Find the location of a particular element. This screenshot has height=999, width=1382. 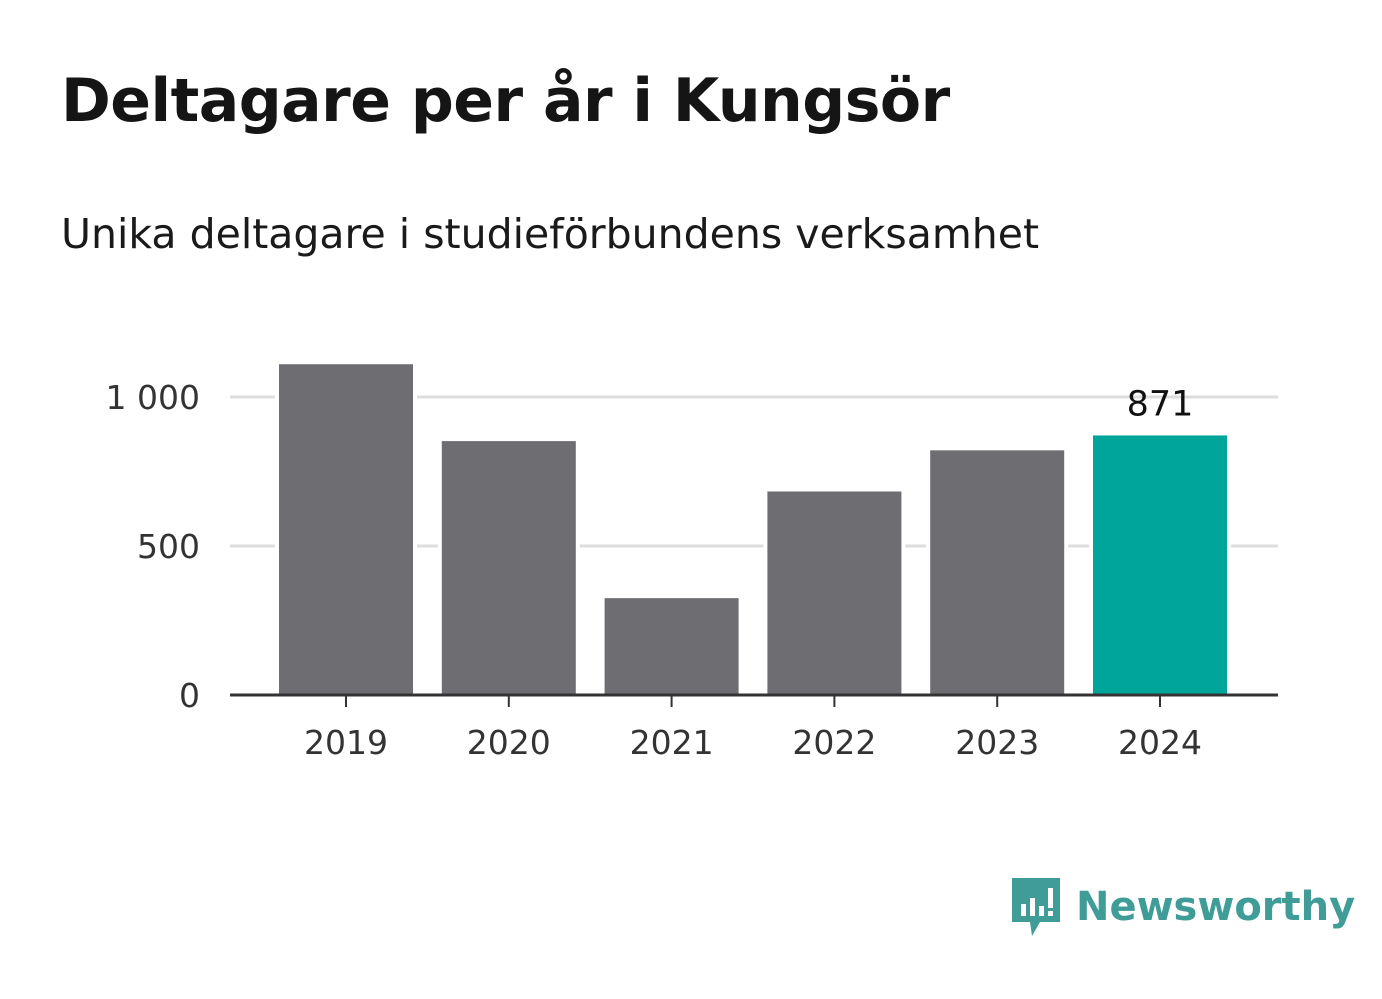

brand-name: Newsworthy is located at coordinates (1216, 907).